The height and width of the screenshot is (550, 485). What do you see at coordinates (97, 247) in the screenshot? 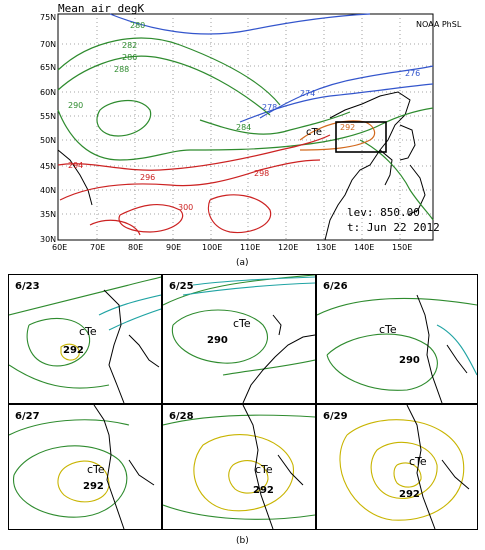
I see `svg-text: 70E` at bounding box center [97, 247].